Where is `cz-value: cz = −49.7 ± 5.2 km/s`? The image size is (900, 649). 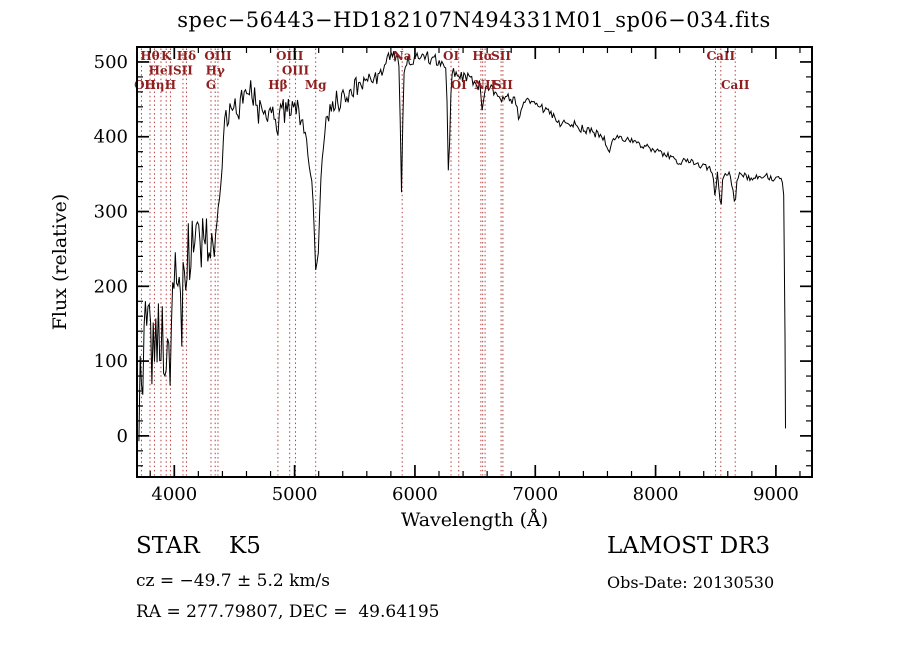
cz-value: cz = −49.7 ± 5.2 km/s is located at coordinates (233, 581).